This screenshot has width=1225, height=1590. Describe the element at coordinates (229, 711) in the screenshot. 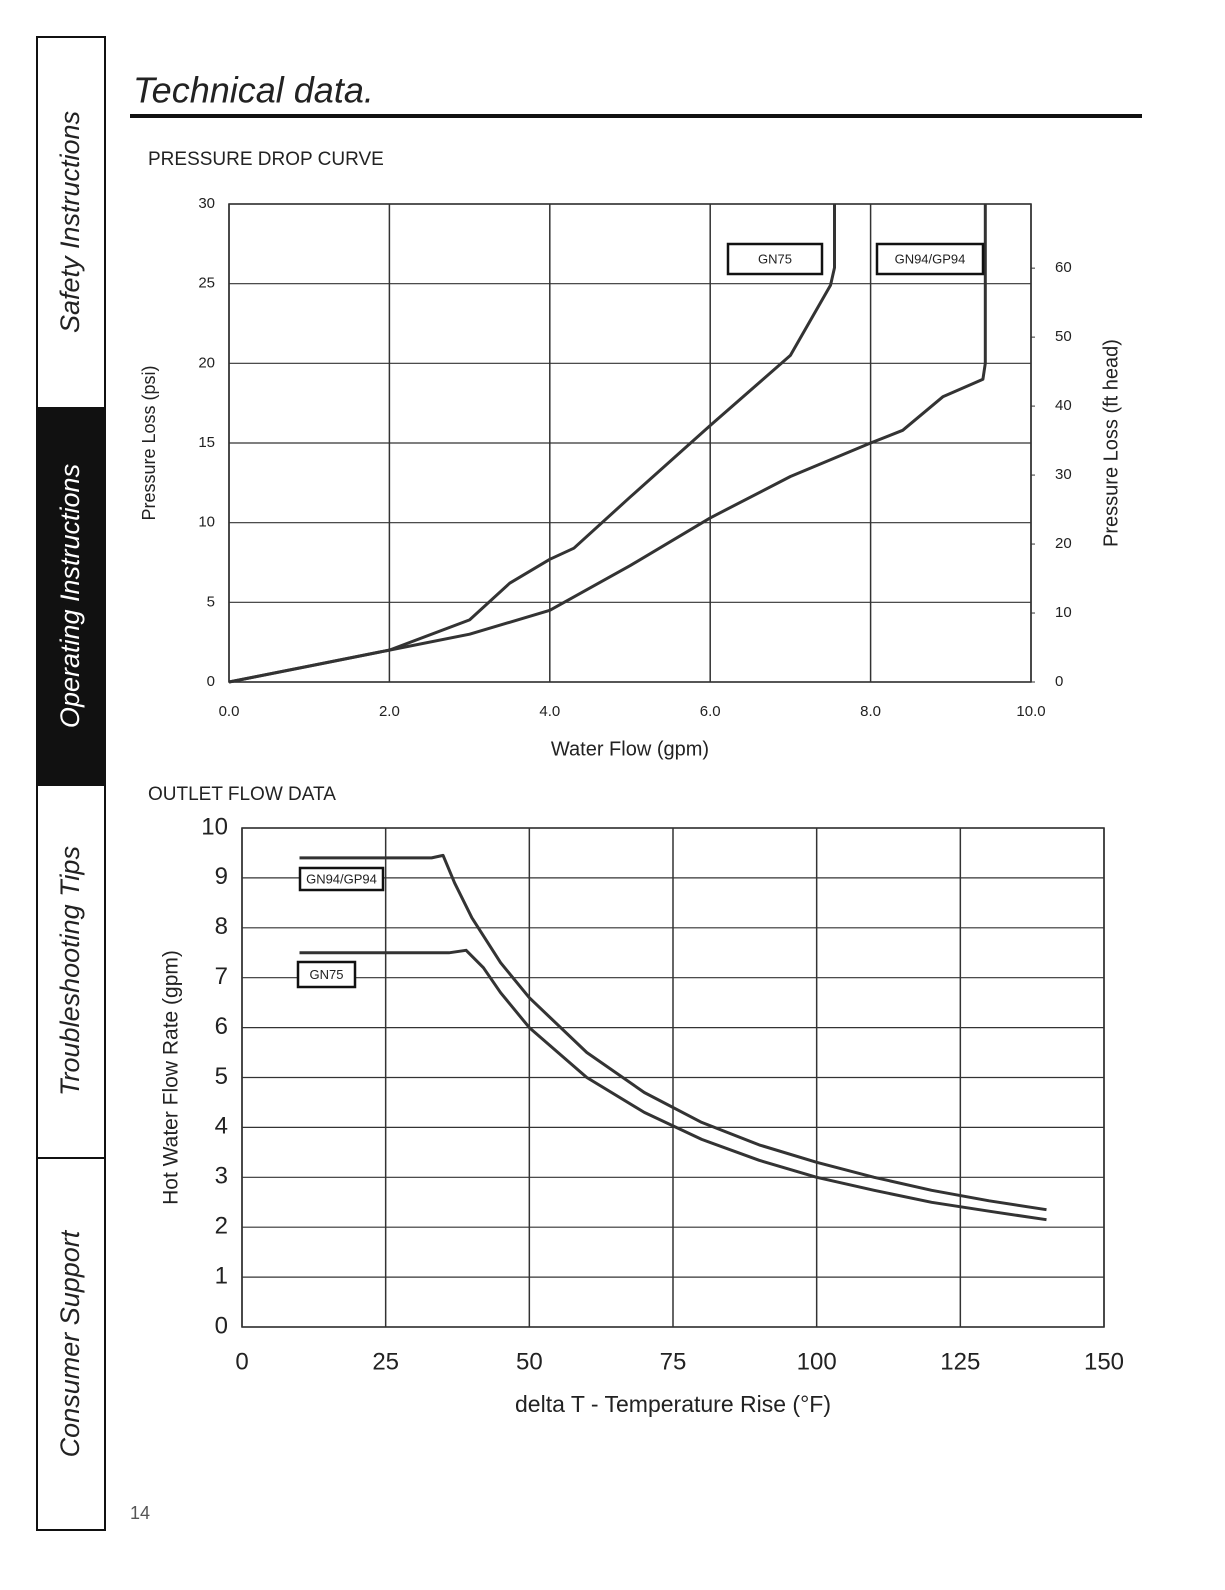

I see `x-tick-label: 0.0` at that location.